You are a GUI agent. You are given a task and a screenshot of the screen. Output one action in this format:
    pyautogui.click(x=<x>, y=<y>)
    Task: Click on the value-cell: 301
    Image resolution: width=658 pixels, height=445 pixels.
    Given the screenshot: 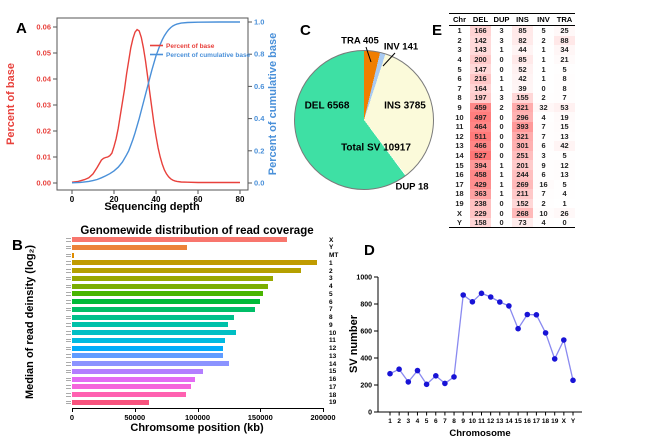 What is the action you would take?
    pyautogui.click(x=522, y=146)
    